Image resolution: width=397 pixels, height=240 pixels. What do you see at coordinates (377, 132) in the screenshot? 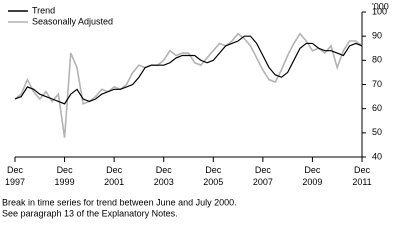
I see `y-tick-label: 50` at bounding box center [377, 132].